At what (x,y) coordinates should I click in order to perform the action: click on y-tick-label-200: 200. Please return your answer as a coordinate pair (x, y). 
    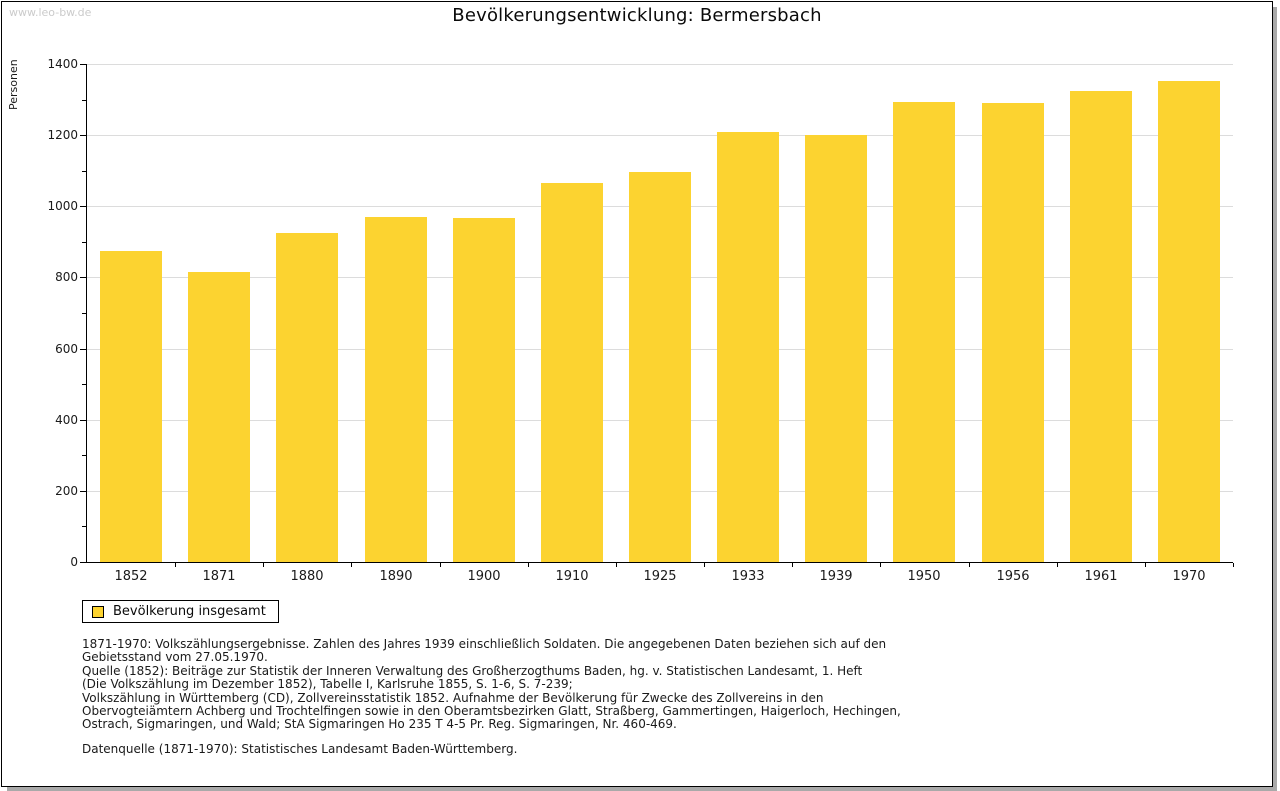
    Looking at the image, I should click on (66, 491).